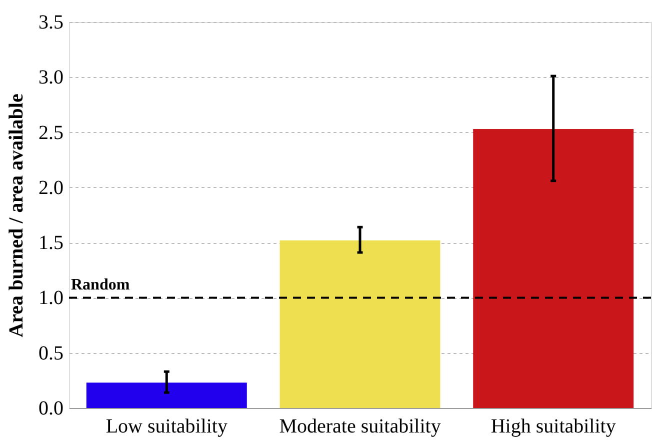 Image resolution: width=656 pixels, height=442 pixels. I want to click on ref-line-label: Random, so click(100, 285).